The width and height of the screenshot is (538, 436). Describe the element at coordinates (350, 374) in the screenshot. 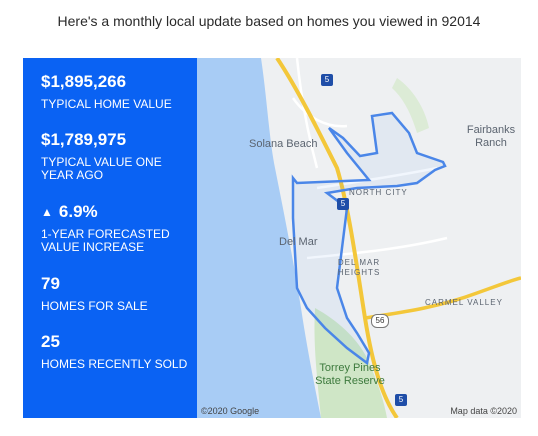

I see `map-label-torrey-pines: Torrey Pines State Reserve` at that location.